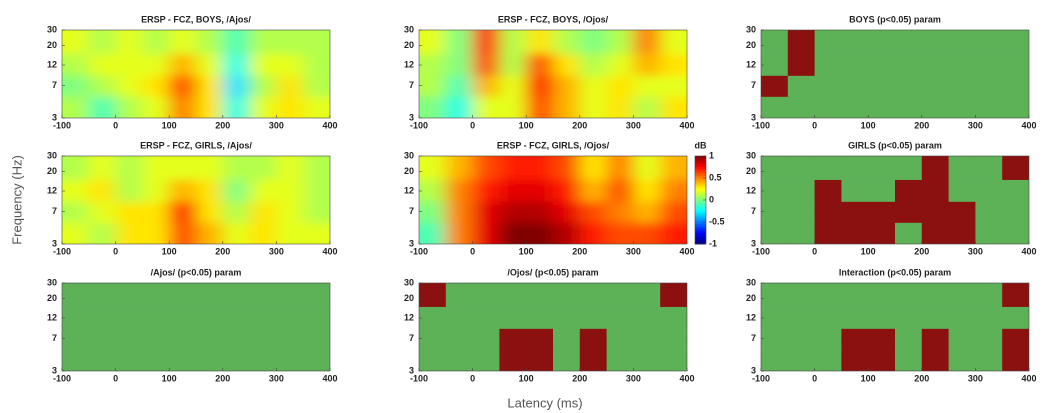 The width and height of the screenshot is (1044, 413). I want to click on panel-title: ERSP - FCZ, BOYS, /Ojos/, so click(553, 19).